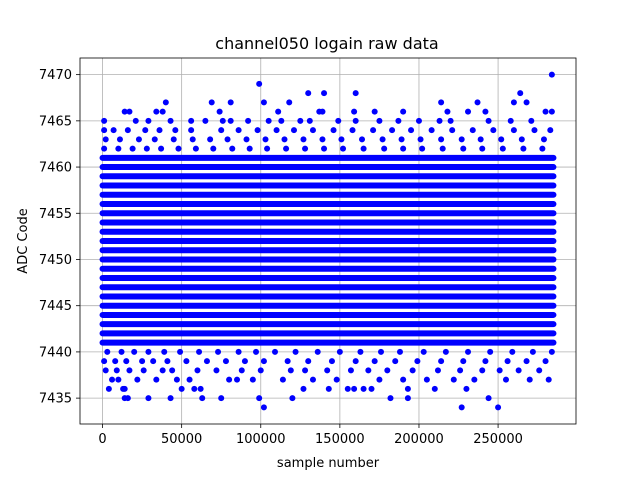 This screenshot has height=480, width=640. I want to click on x-tick-label: 100000, so click(261, 439).